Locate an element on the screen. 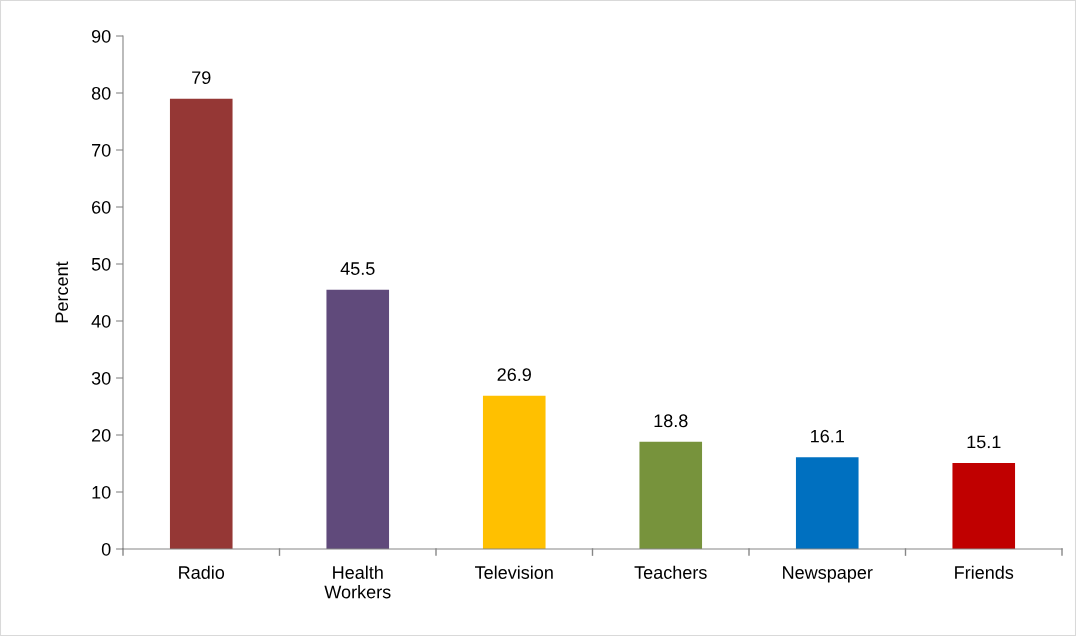  y-tick-label: 80 is located at coordinates (101, 93).